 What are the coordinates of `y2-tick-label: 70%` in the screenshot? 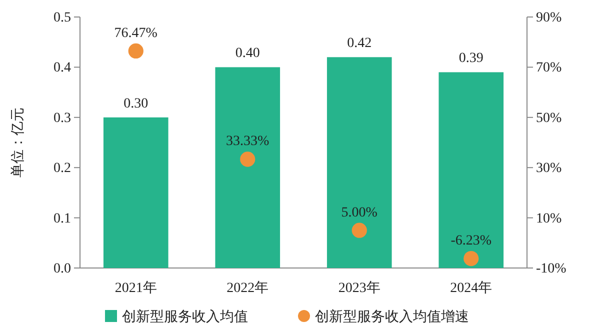 It's located at (549, 68).